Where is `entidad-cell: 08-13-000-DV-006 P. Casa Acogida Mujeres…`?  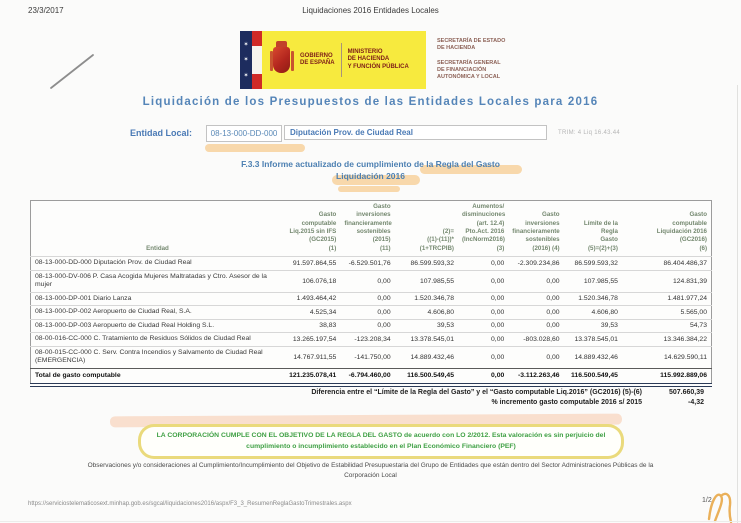
entidad-cell: 08-13-000-DV-006 P. Casa Acogida Mujeres… is located at coordinates (151, 280).